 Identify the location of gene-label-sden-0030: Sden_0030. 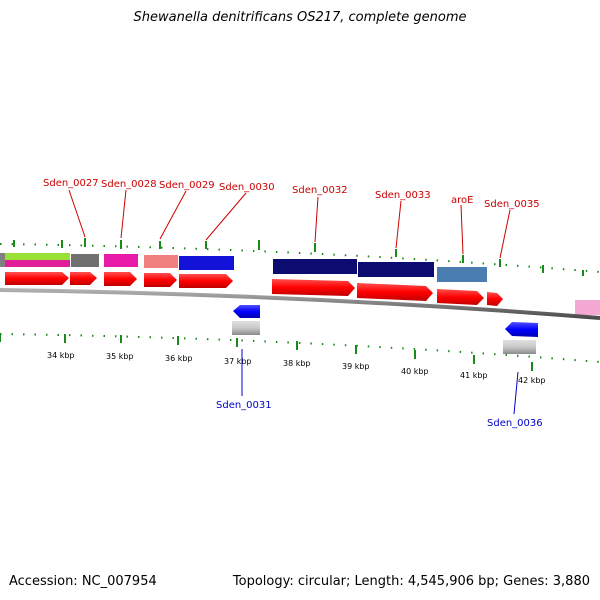
(247, 187).